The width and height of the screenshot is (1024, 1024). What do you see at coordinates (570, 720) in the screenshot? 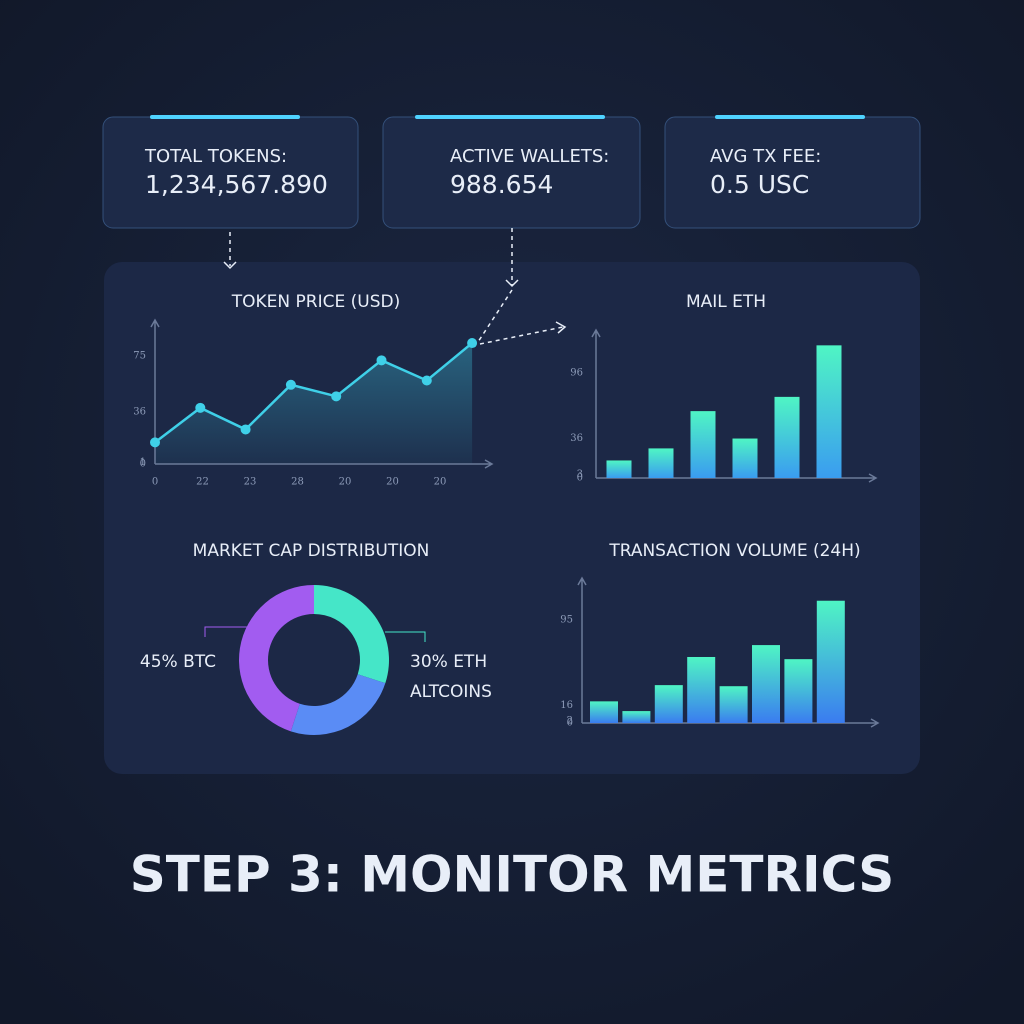
I see `y-tick-label: 2` at bounding box center [570, 720].